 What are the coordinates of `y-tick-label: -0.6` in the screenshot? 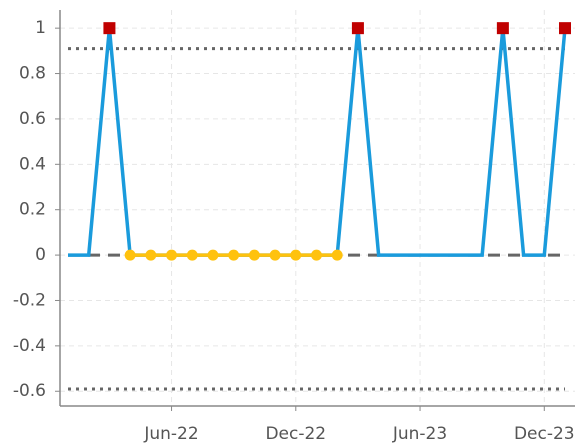 It's located at (29, 391).